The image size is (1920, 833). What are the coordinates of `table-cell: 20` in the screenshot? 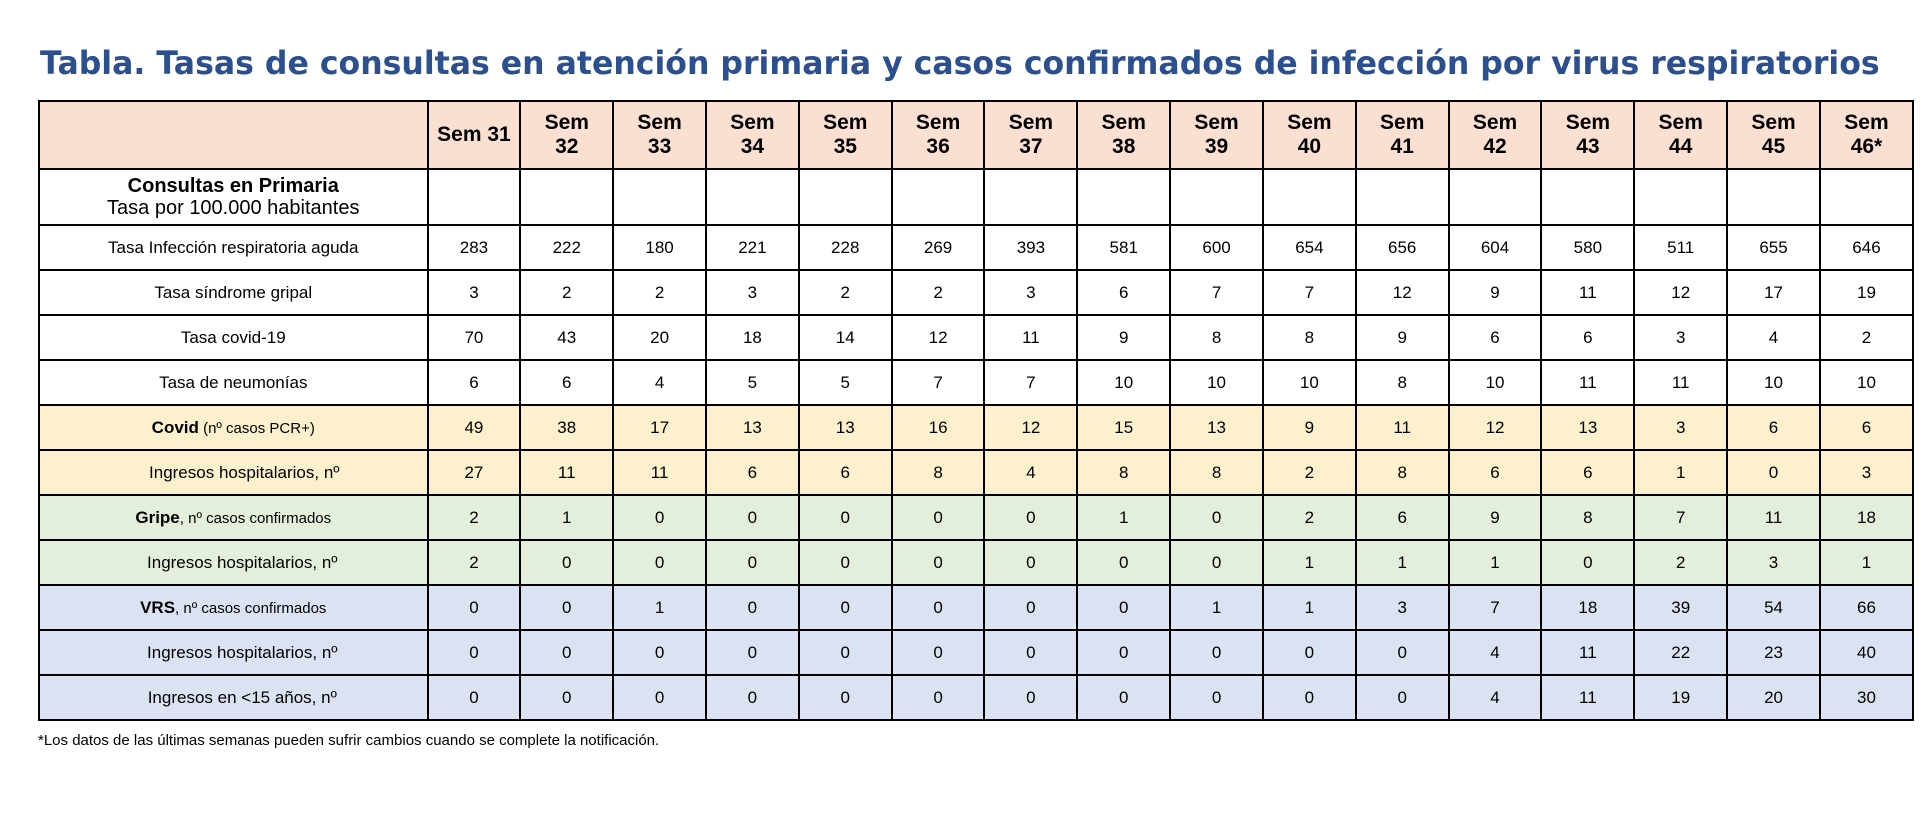 It's located at (1773, 697).